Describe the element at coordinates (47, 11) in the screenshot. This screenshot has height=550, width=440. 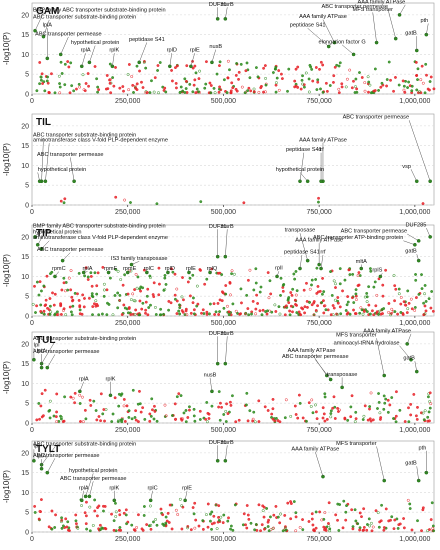
I see `panel-title: GAM` at that location.